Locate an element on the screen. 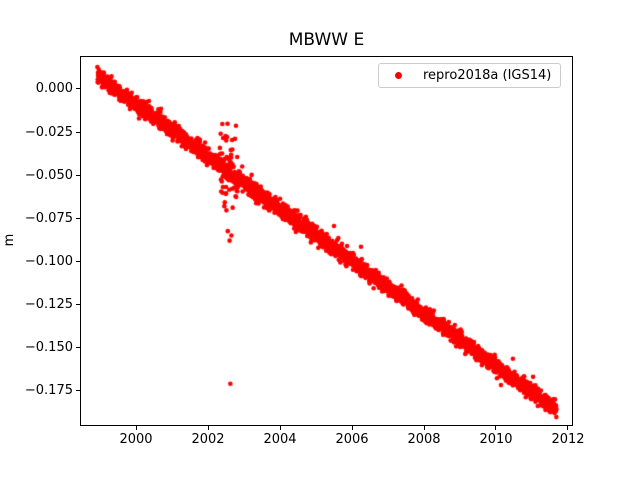 Image resolution: width=640 pixels, height=480 pixels. legend: repro2018a (IGS14) is located at coordinates (470, 75).